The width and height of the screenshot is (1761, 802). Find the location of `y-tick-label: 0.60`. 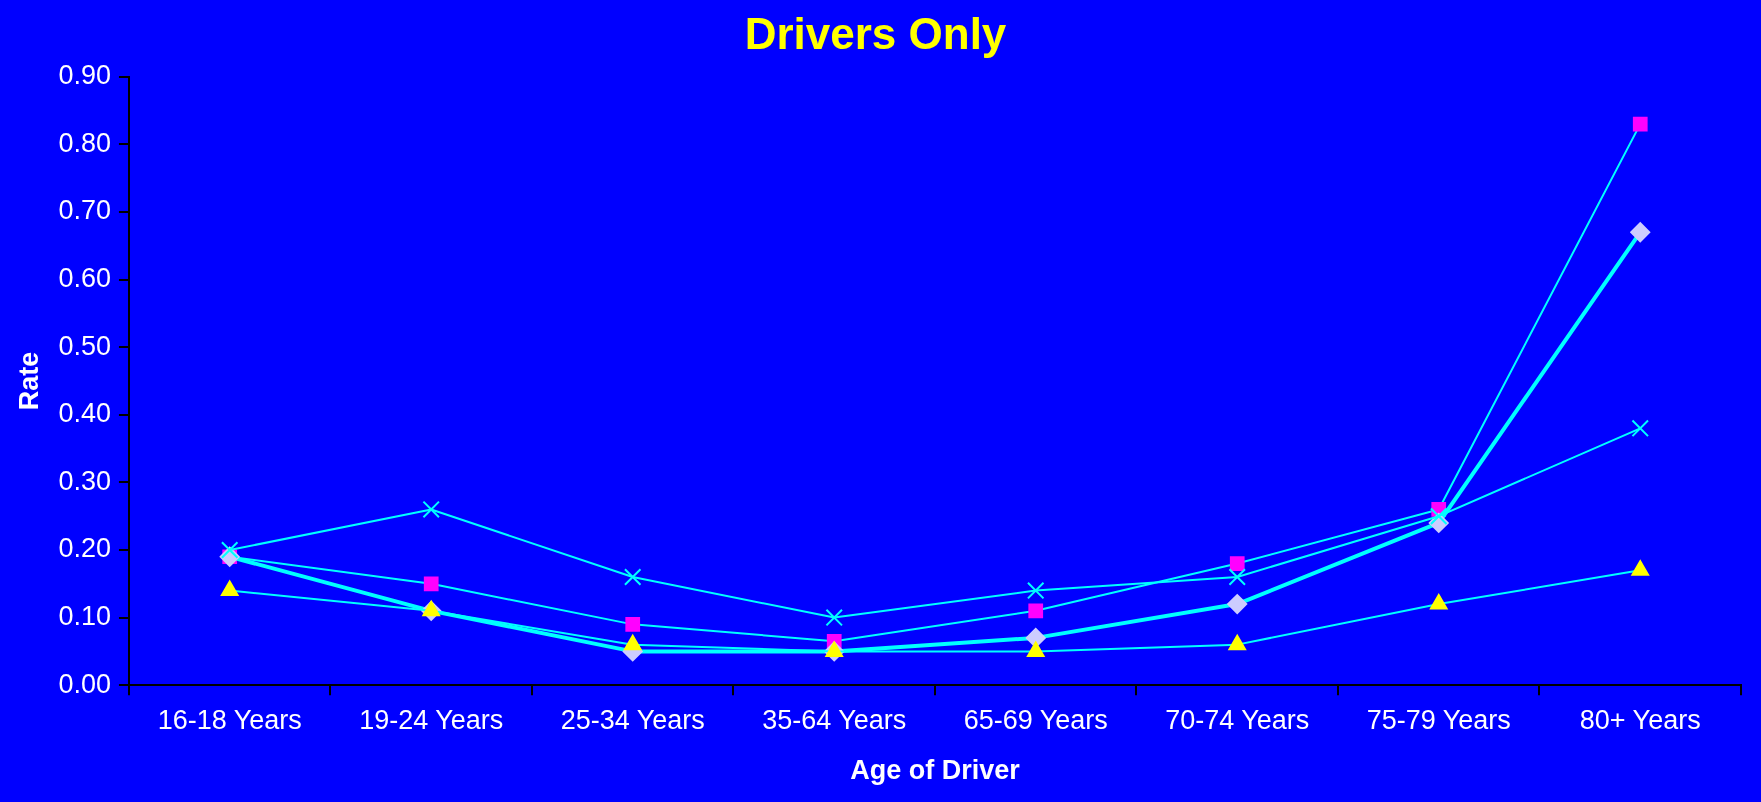

y-tick-label: 0.60 is located at coordinates (84, 278).